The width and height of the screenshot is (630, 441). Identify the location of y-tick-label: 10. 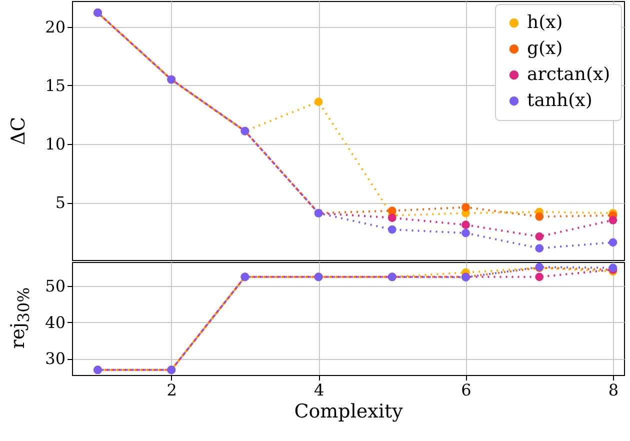
(55, 144).